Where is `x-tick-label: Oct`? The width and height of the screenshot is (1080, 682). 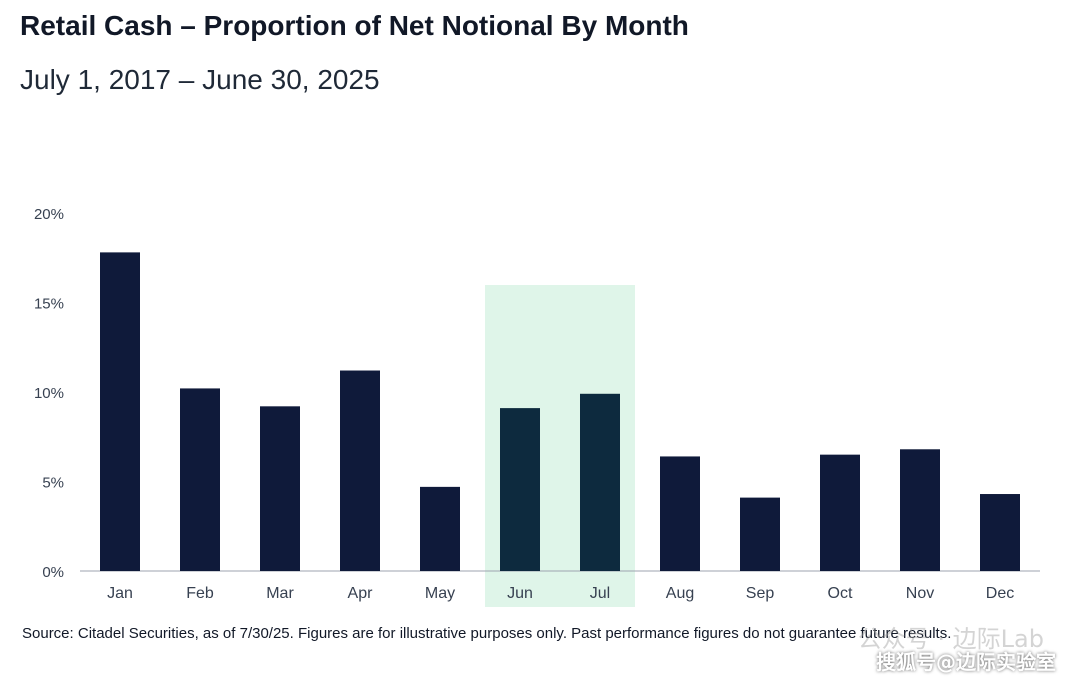
x-tick-label: Oct is located at coordinates (840, 593).